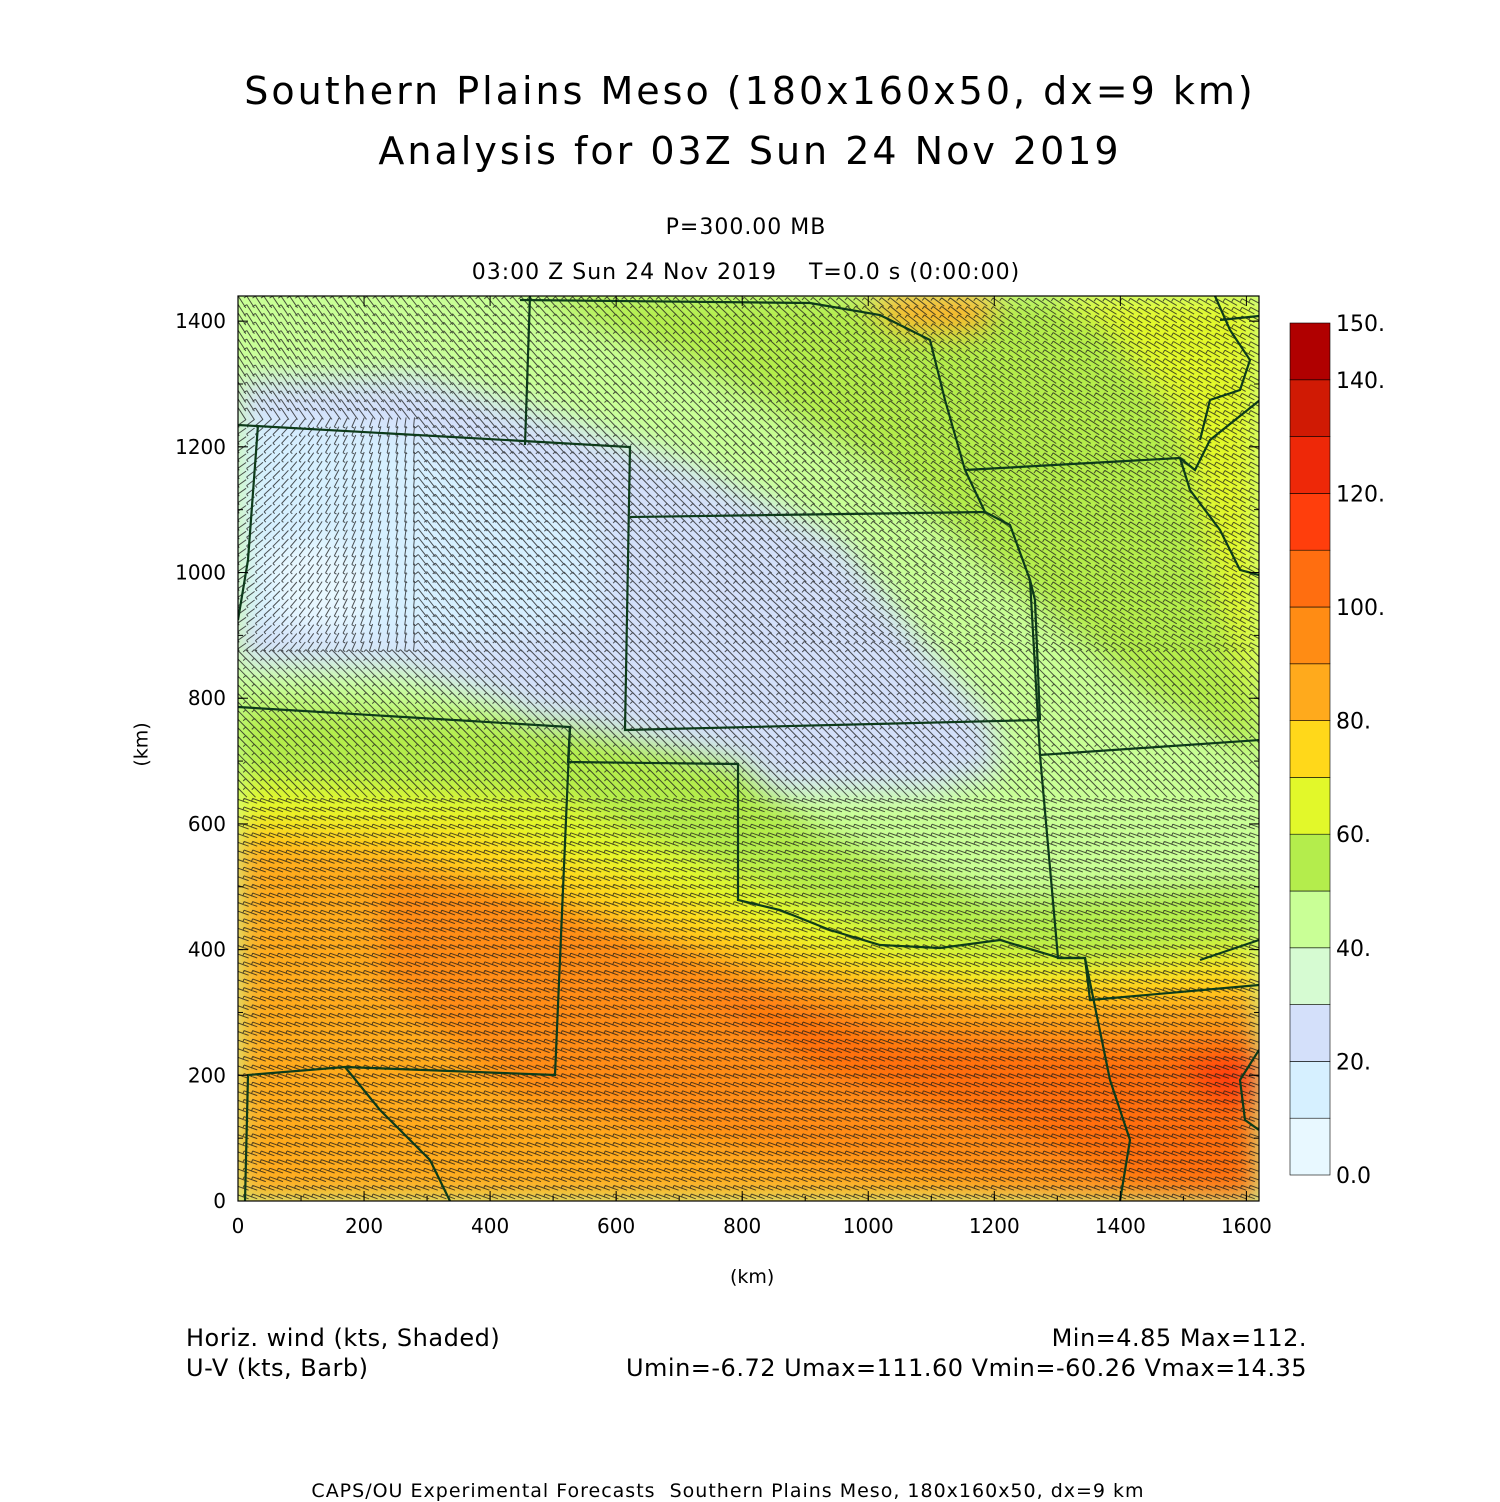  I want to click on x-tick-label: 0, so click(238, 1226).